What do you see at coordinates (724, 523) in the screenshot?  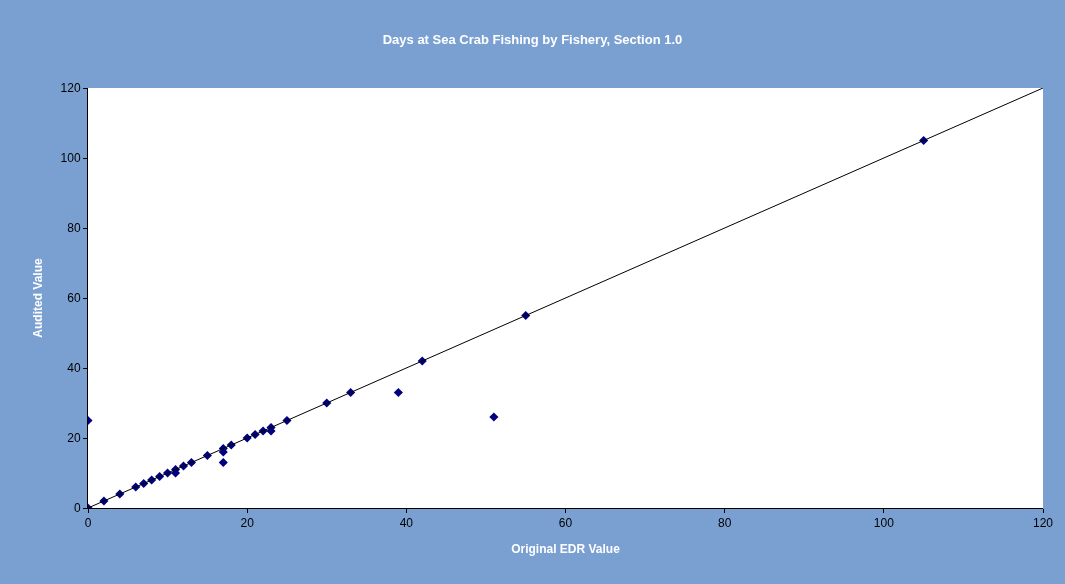 I see `x-tick-label: 80` at bounding box center [724, 523].